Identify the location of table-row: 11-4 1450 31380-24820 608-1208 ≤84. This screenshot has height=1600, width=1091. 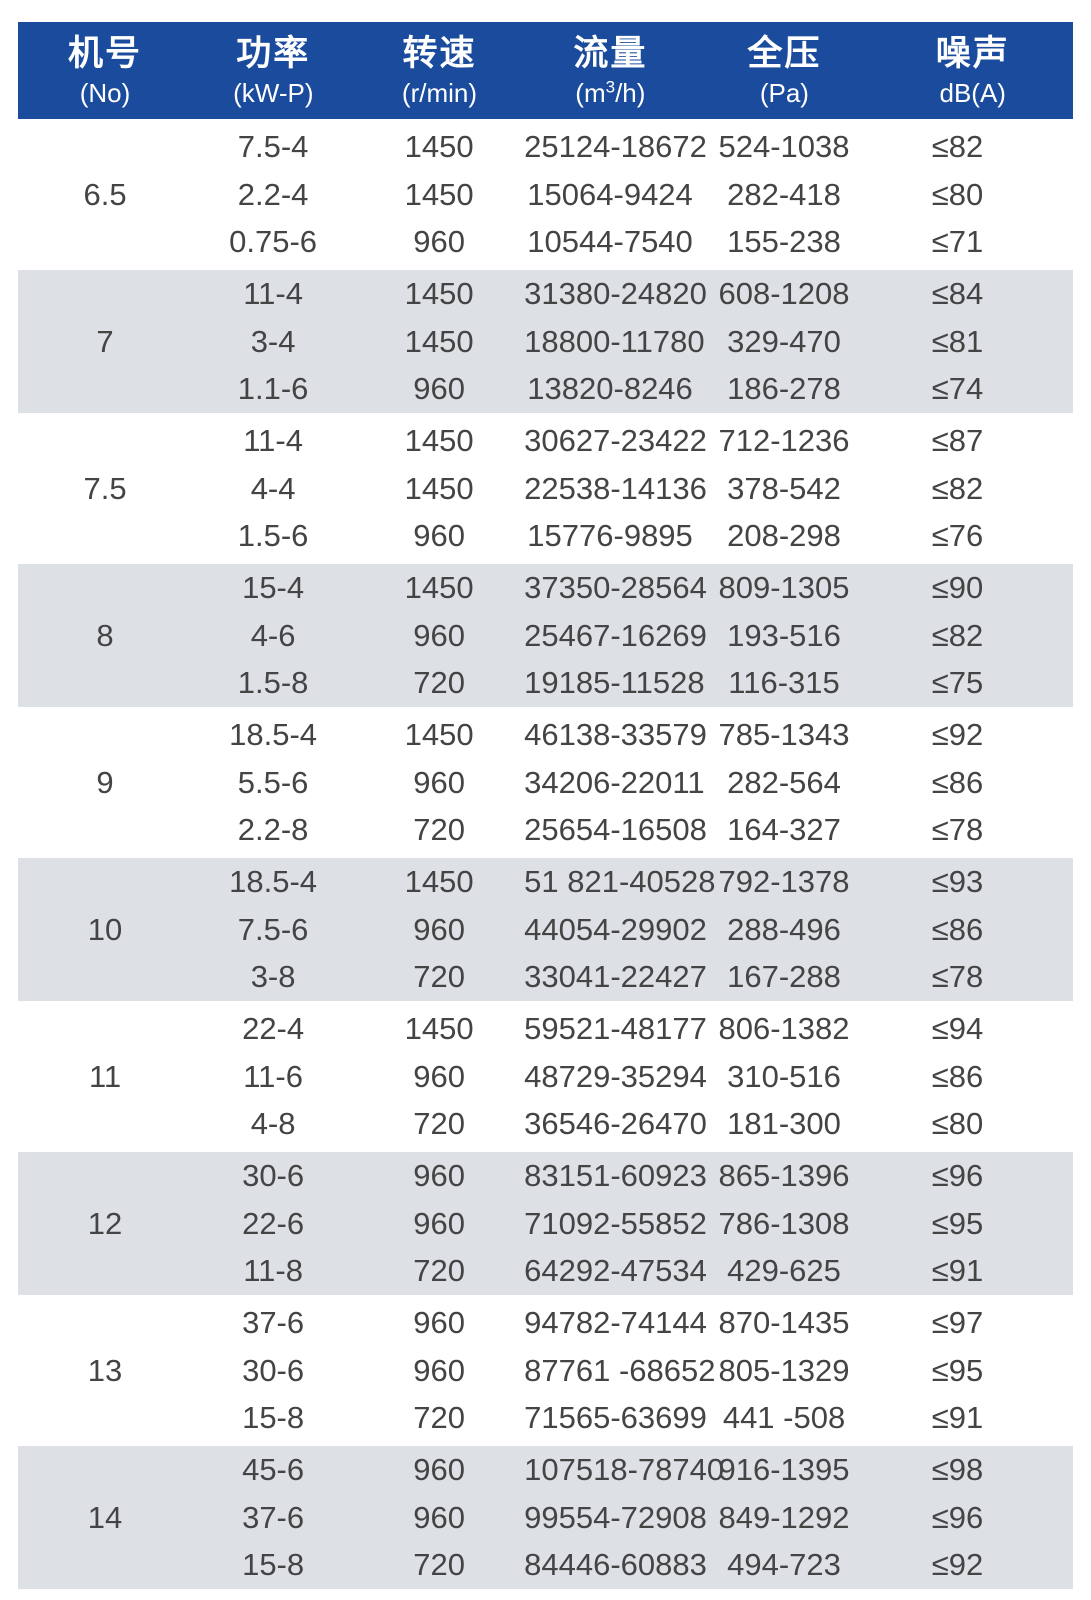
(632, 294).